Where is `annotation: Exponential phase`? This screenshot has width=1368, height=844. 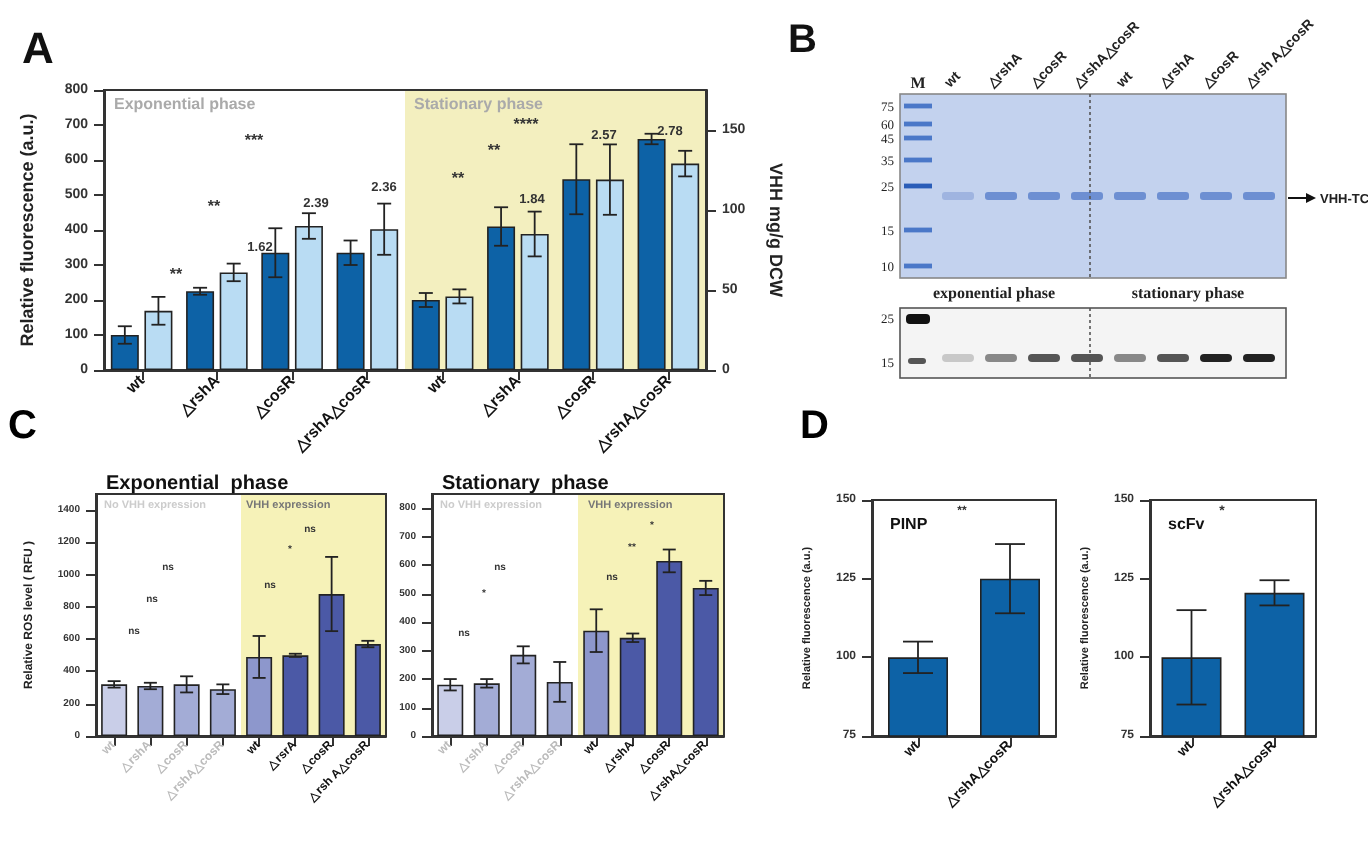
annotation: Exponential phase is located at coordinates (185, 104).